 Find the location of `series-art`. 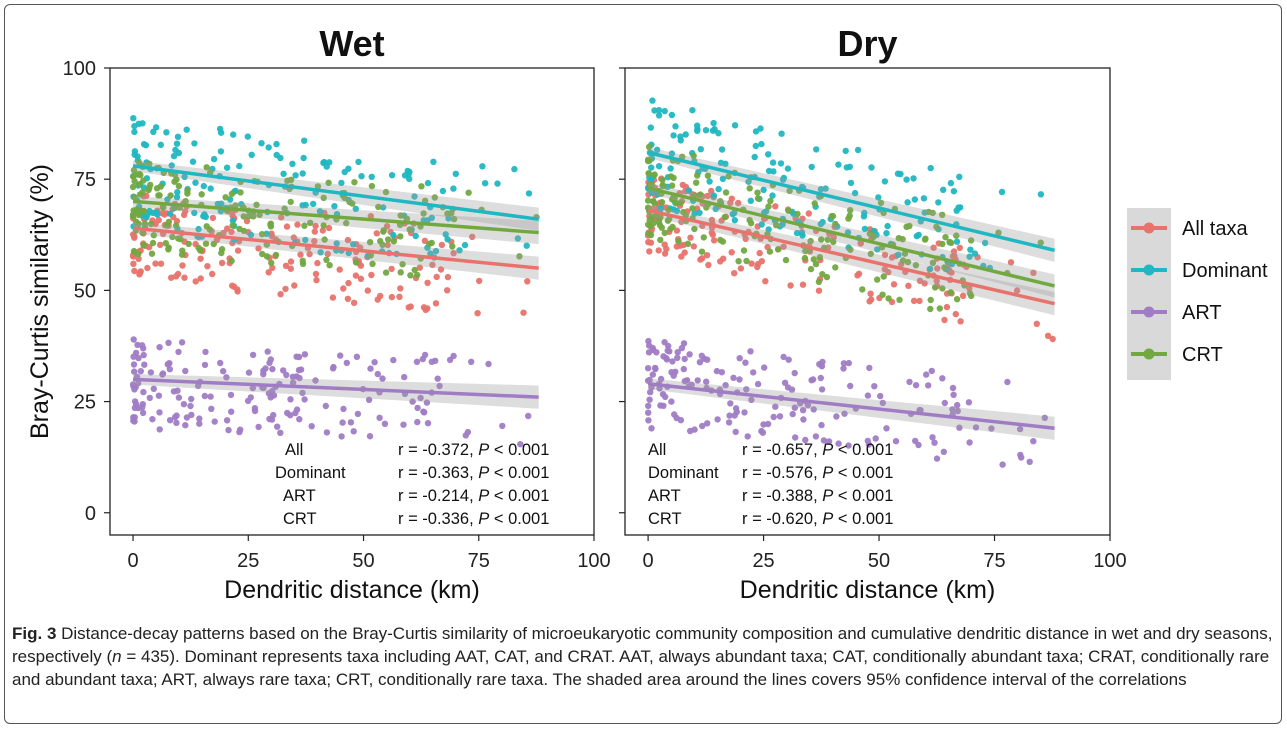

series-art is located at coordinates (846, 402).